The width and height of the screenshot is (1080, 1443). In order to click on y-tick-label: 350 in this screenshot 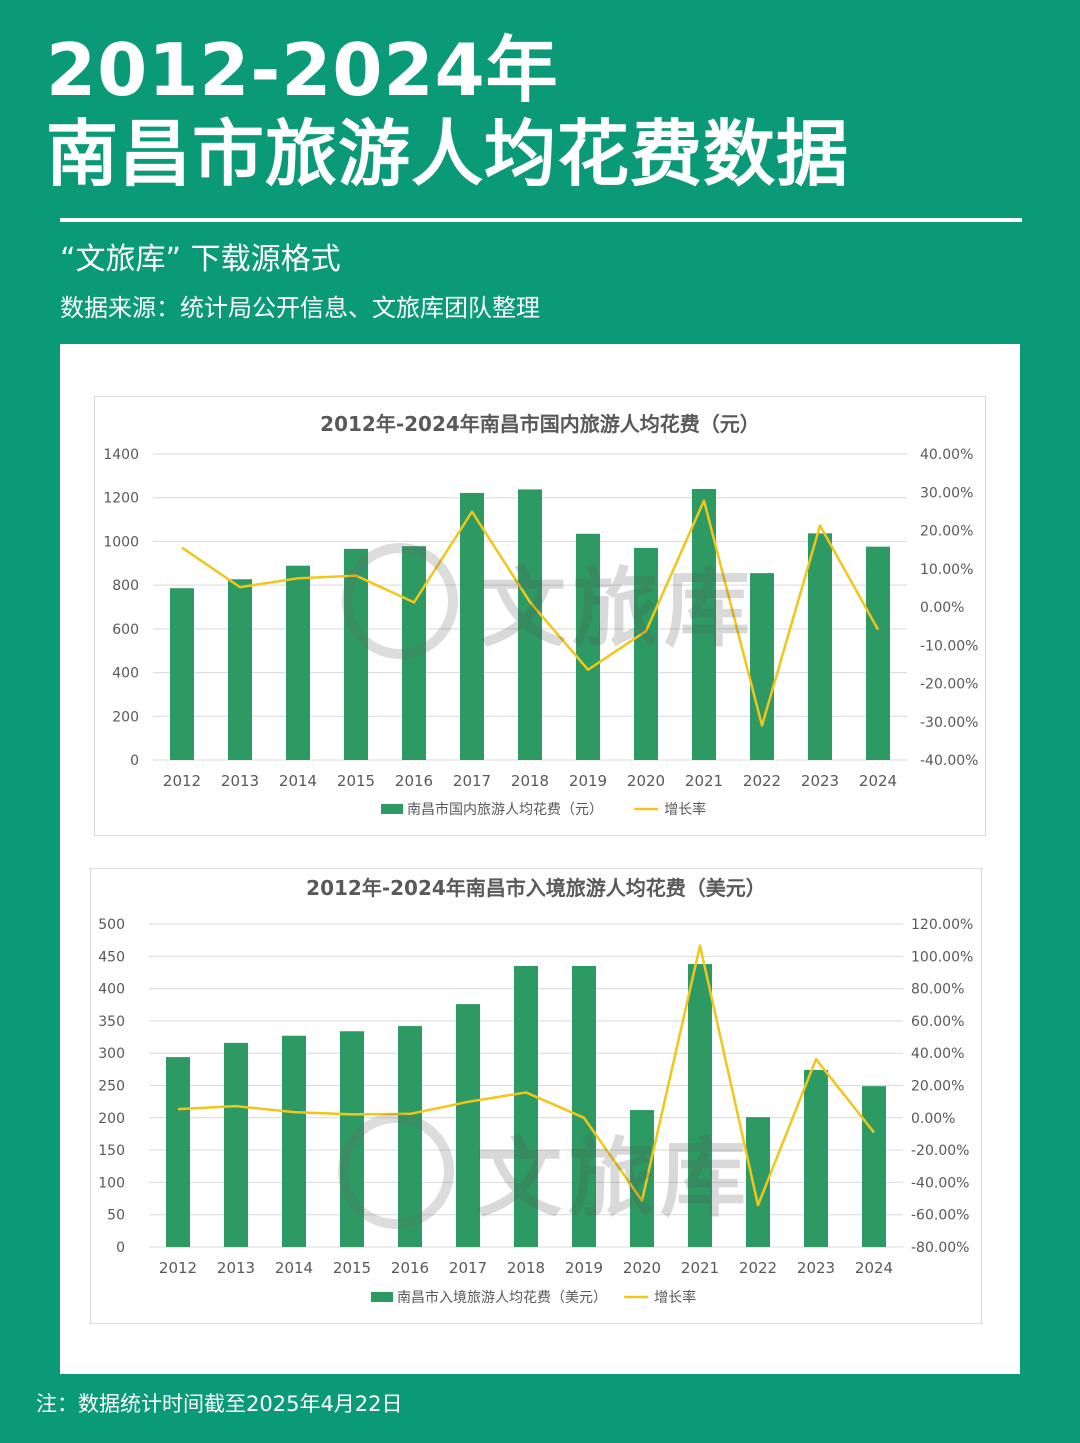, I will do `click(111, 1022)`.